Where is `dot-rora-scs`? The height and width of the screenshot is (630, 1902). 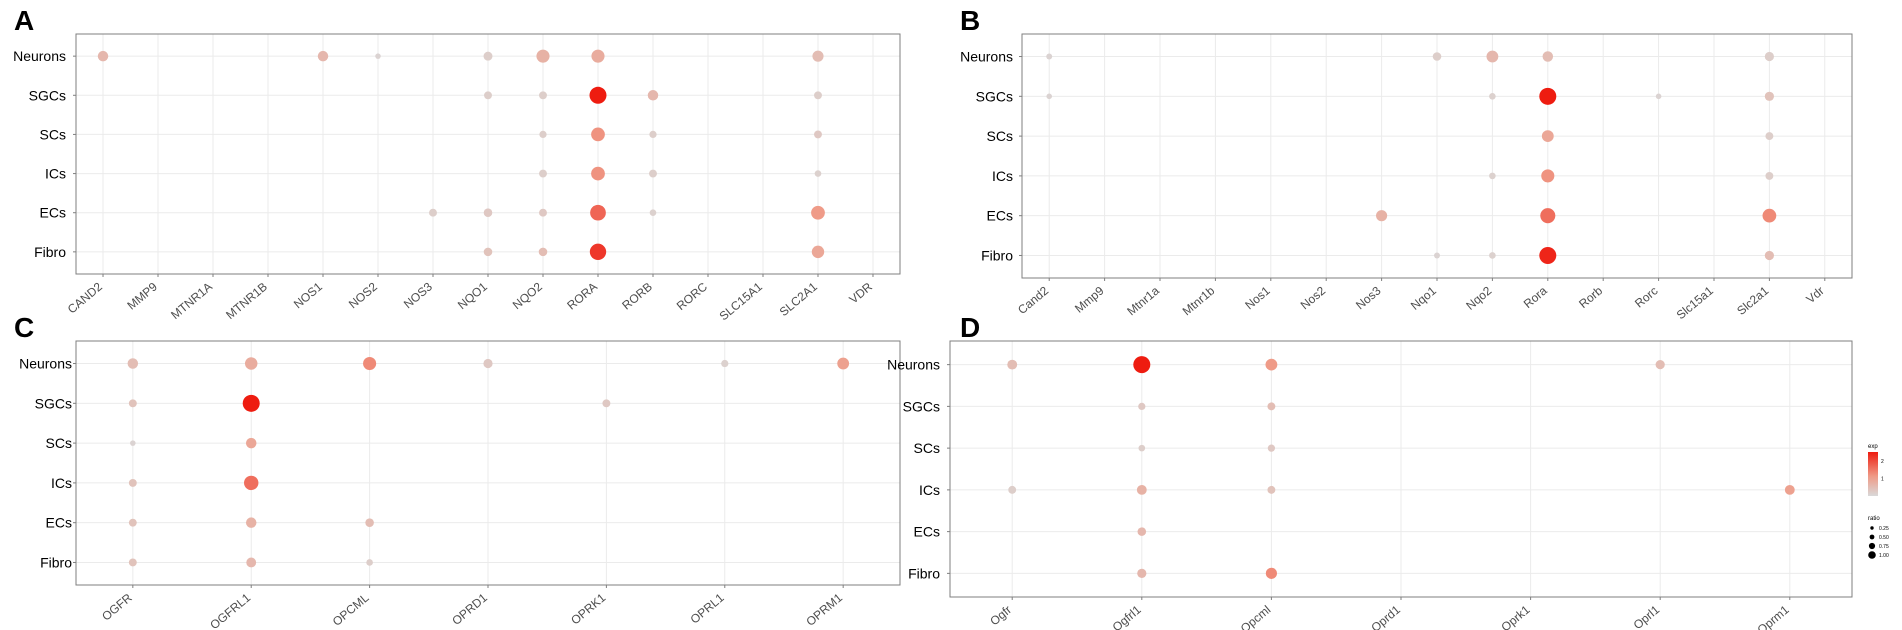
dot-rora-scs is located at coordinates (598, 134).